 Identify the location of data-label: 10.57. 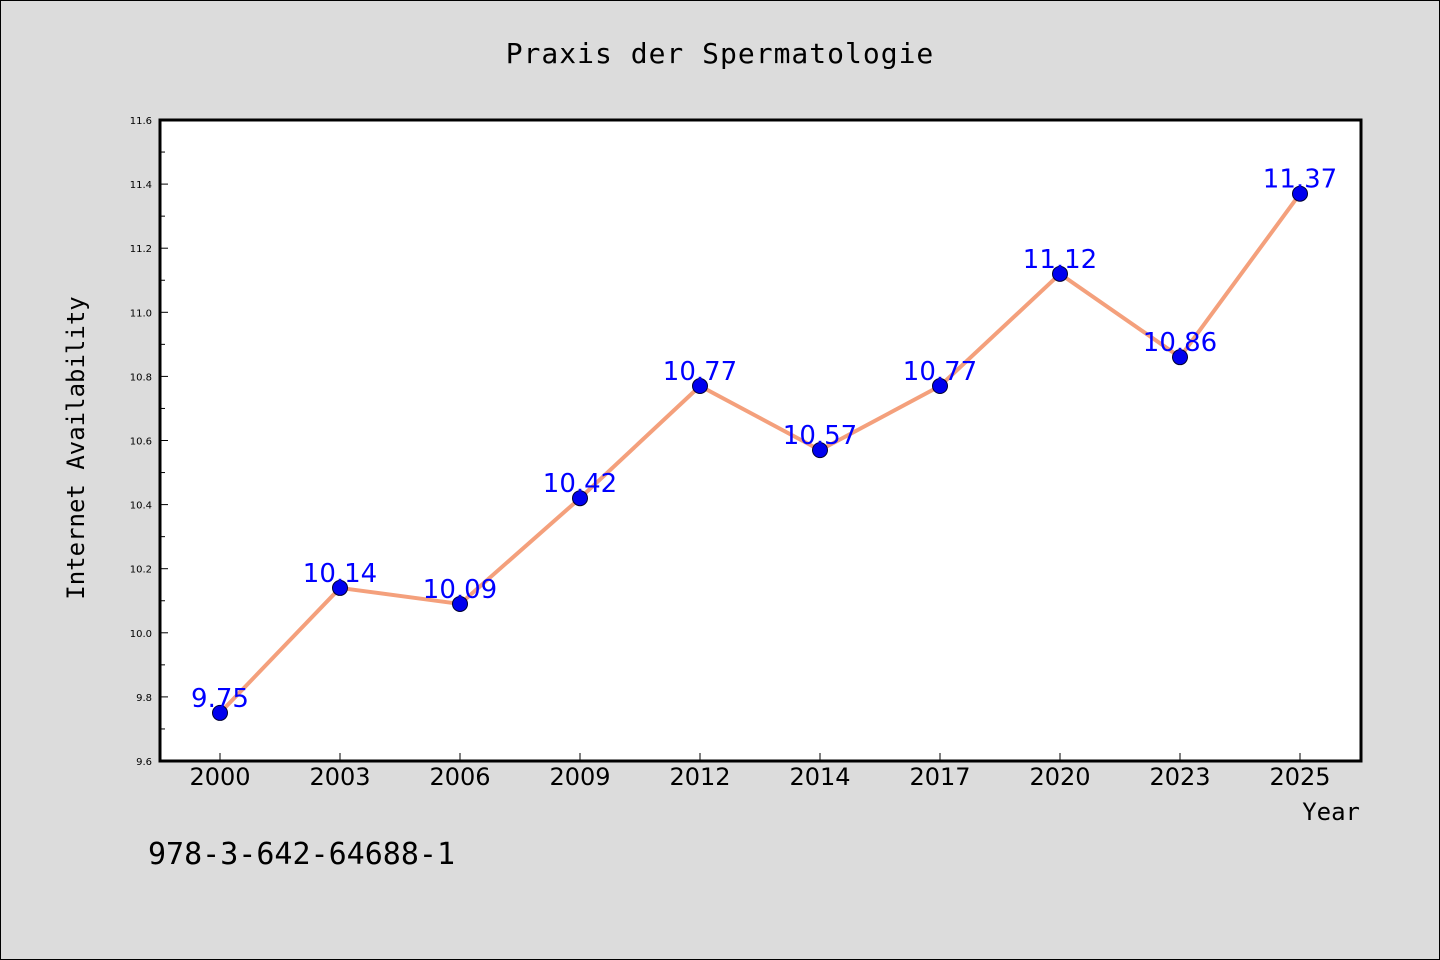
(820, 436).